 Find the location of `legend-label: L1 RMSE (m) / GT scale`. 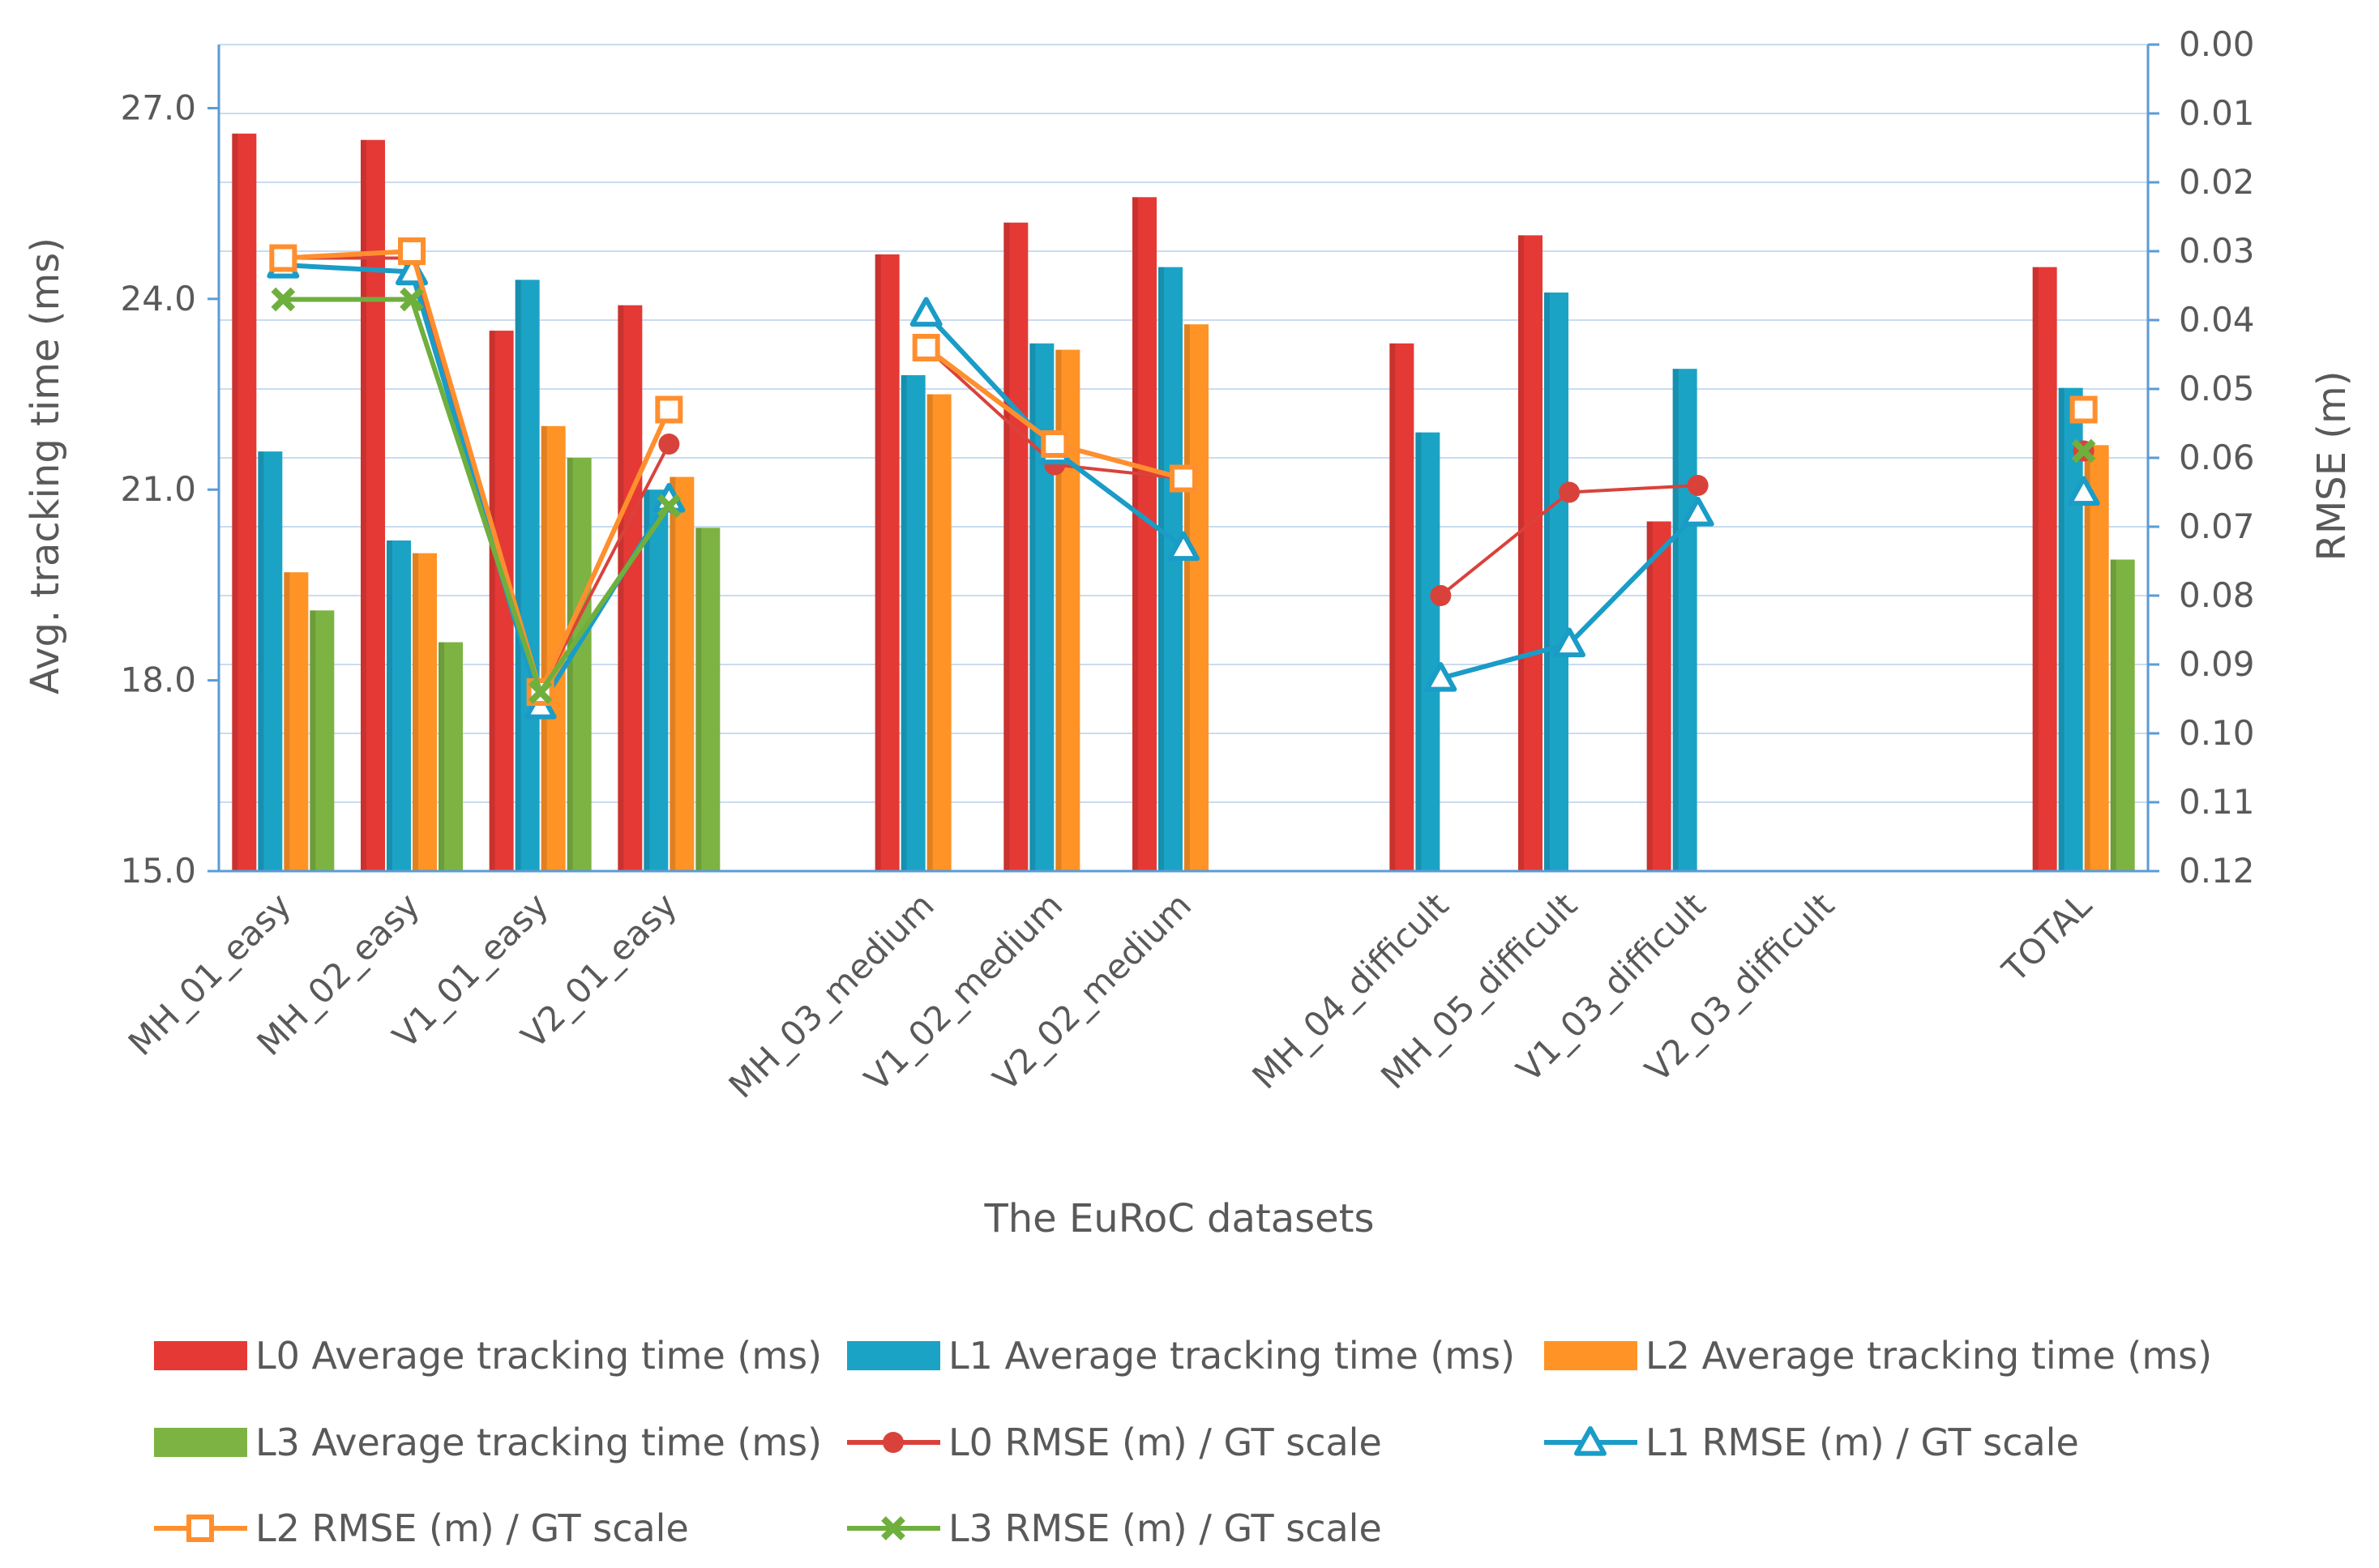

legend-label: L1 RMSE (m) / GT scale is located at coordinates (1862, 1443).